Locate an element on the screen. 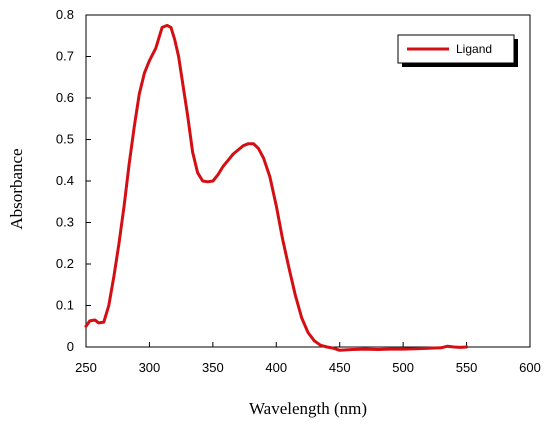  x-tick-label: 450 is located at coordinates (340, 367).